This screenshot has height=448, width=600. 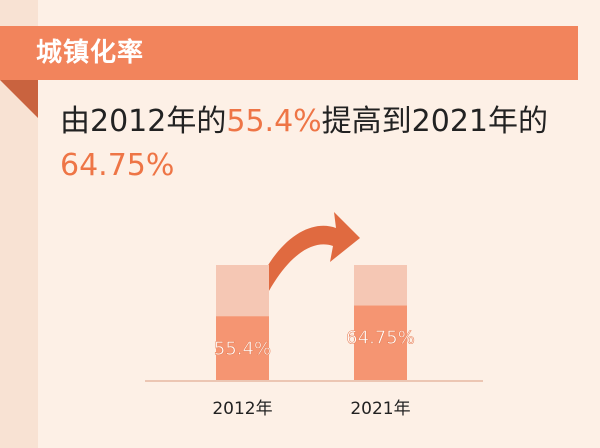 What do you see at coordinates (143, 121) in the screenshot?
I see `headline-text-1: 由2012年的` at bounding box center [143, 121].